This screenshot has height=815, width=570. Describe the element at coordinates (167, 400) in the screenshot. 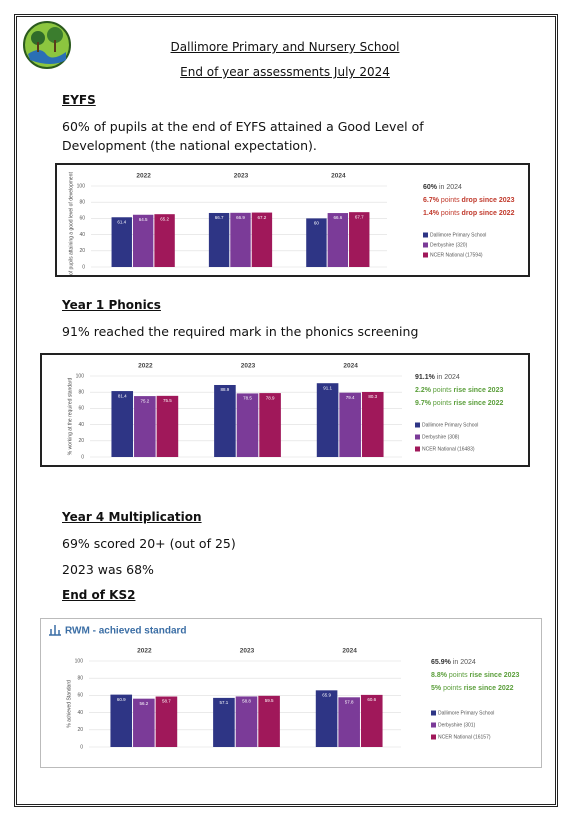

I see `bar-value-label: 75.5` at that location.